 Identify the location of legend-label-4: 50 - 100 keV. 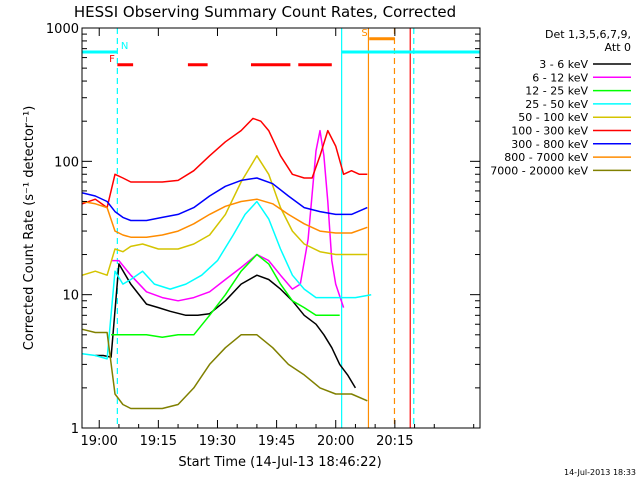
(553, 117).